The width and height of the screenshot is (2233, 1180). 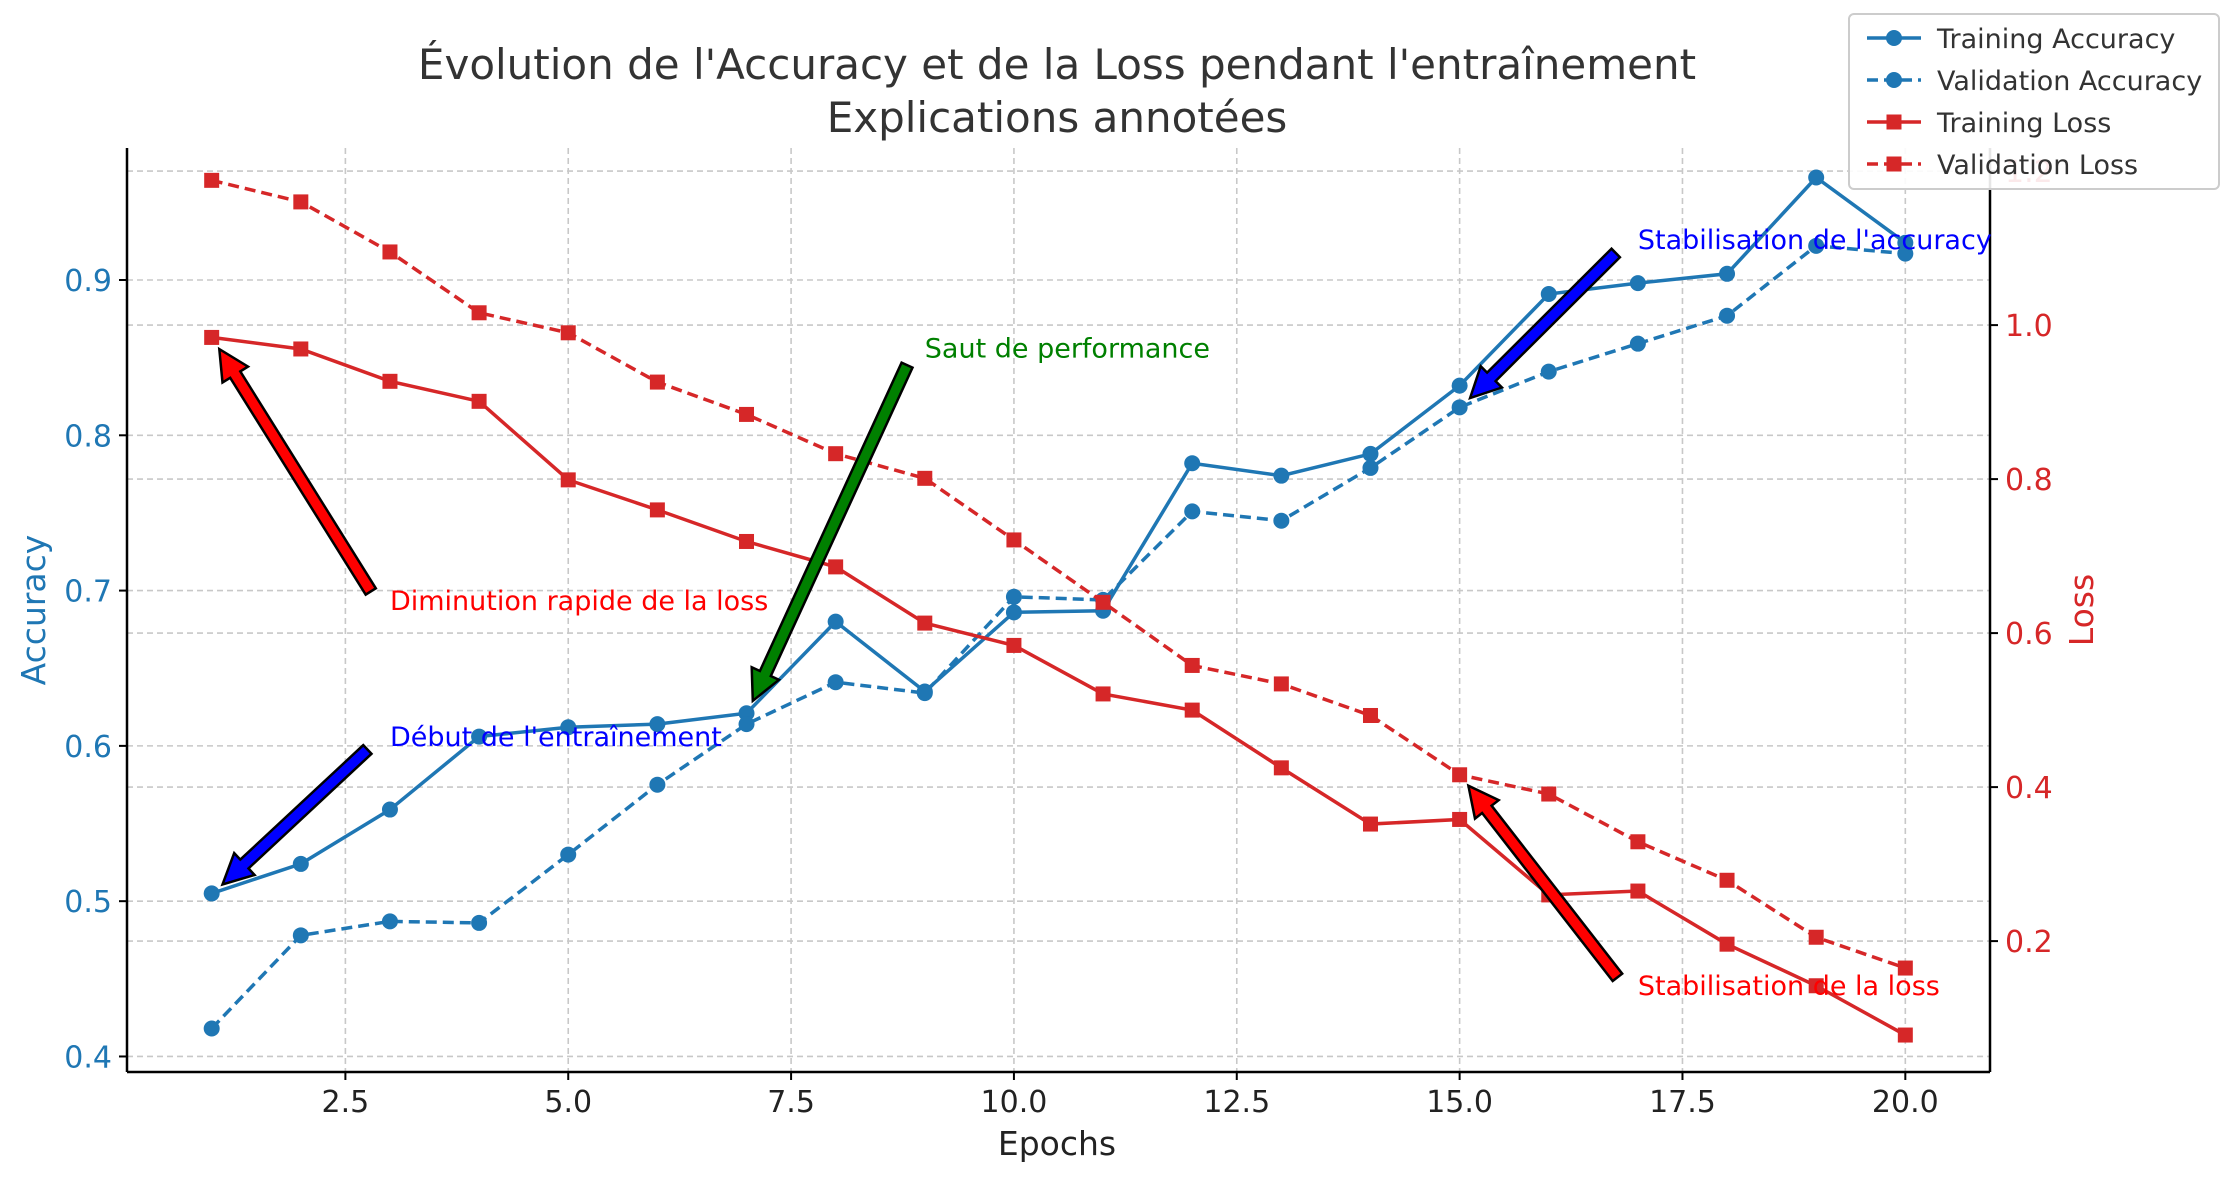 What do you see at coordinates (1014, 1102) in the screenshot?
I see `x-tick-label: 10.0` at bounding box center [1014, 1102].